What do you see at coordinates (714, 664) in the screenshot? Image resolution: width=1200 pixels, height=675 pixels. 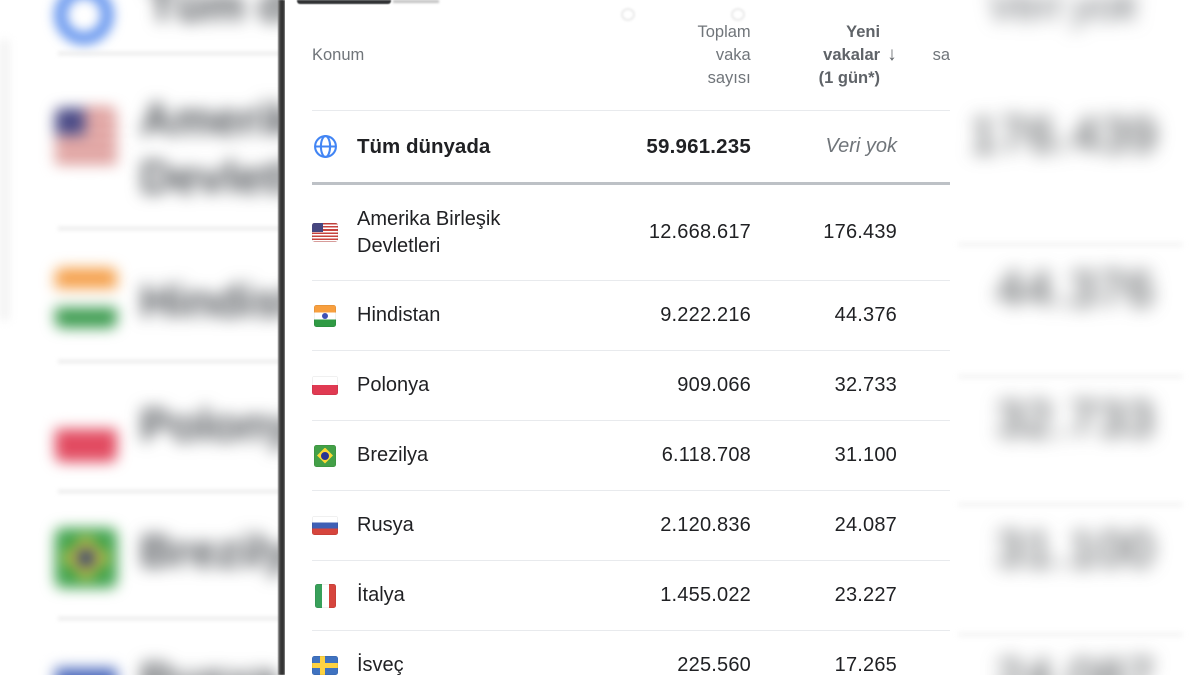 I see `total-cases-value: 225.560` at bounding box center [714, 664].